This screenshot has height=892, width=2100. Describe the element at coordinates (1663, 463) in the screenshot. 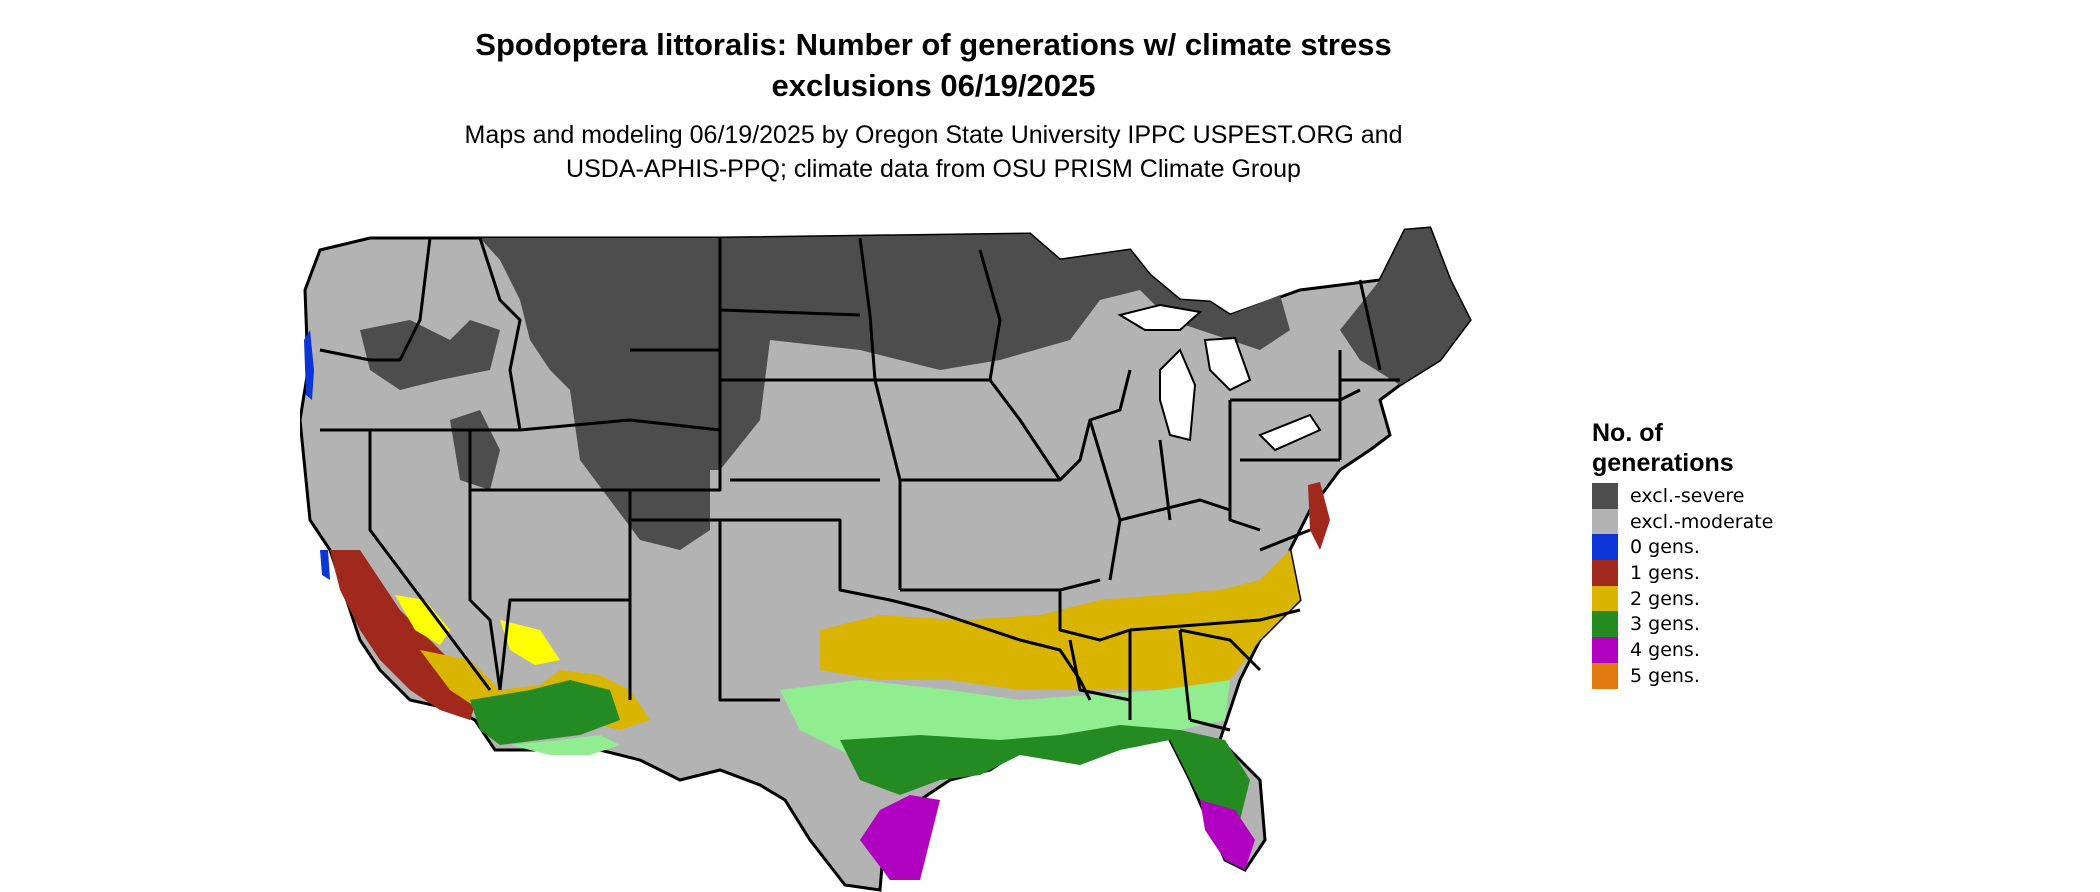

I see `legend-title-line2: generations` at that location.